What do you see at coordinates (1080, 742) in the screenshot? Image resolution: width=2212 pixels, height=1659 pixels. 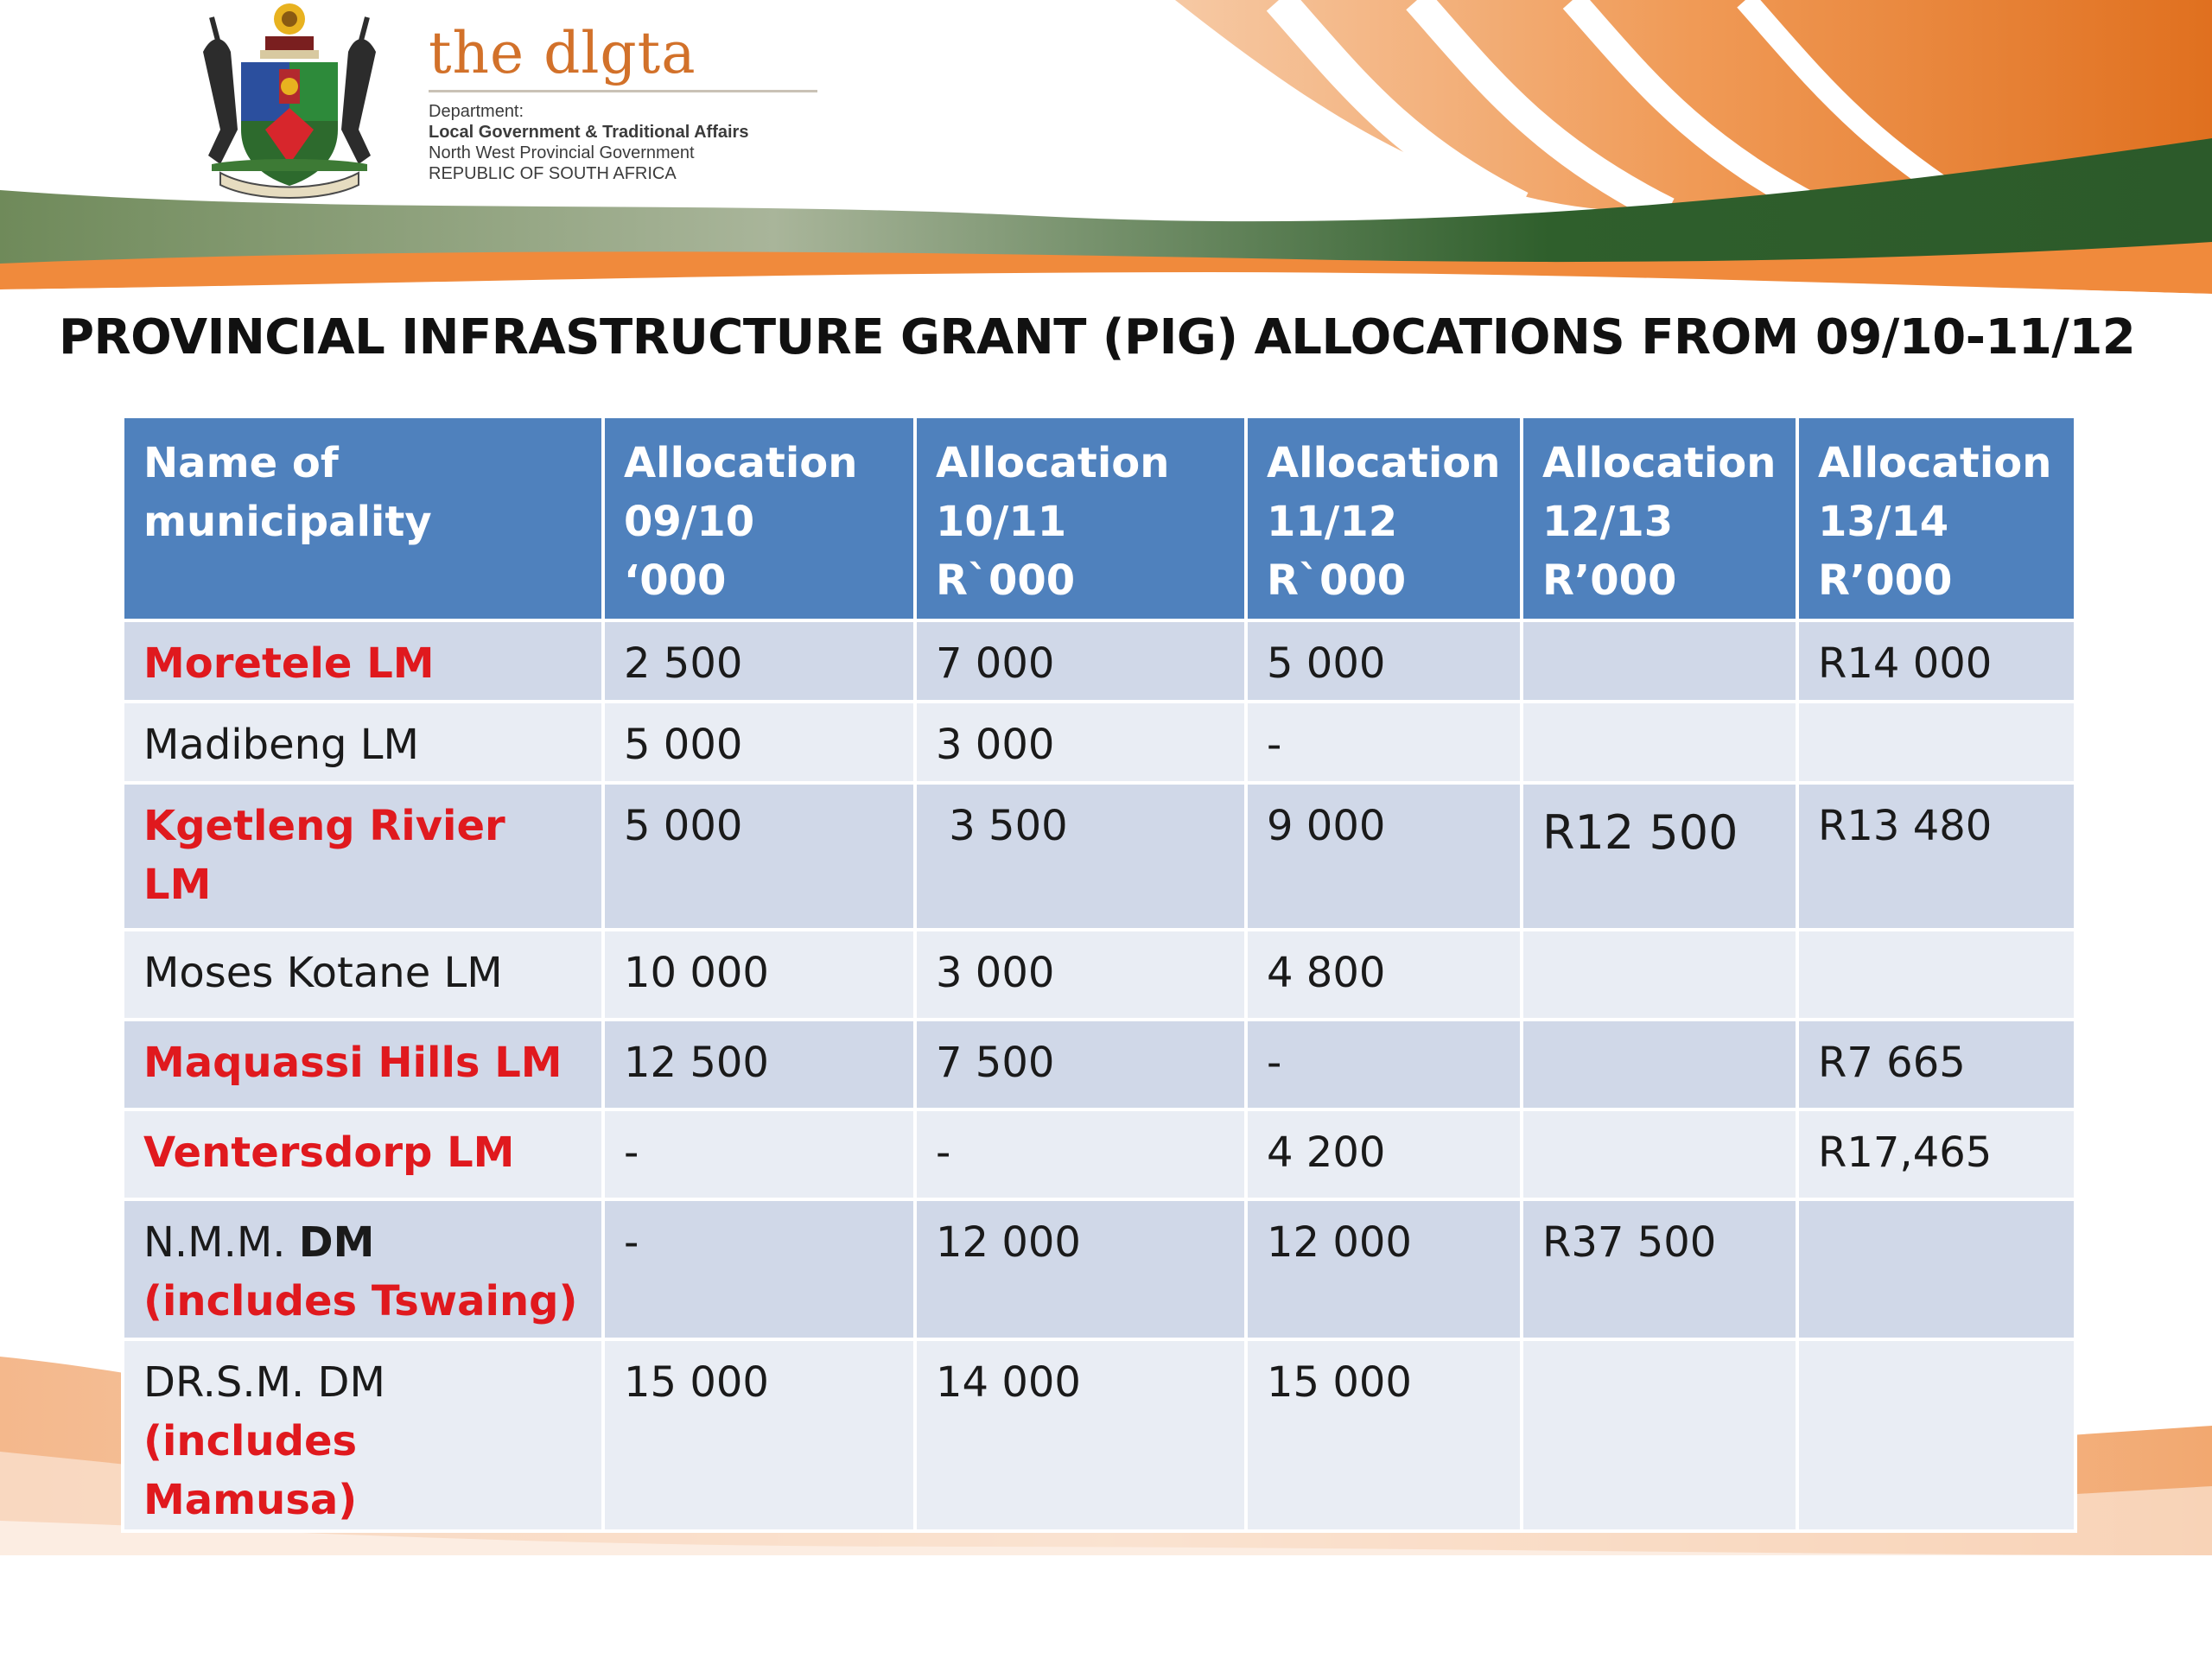 I see `value-cell: 3 000` at bounding box center [1080, 742].